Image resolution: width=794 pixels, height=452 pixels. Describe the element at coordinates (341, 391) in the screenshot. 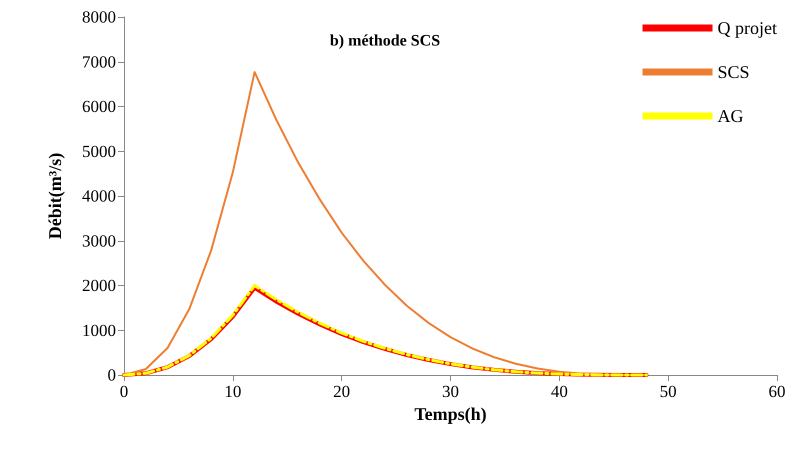

I see `x-tick-label: 20` at that location.